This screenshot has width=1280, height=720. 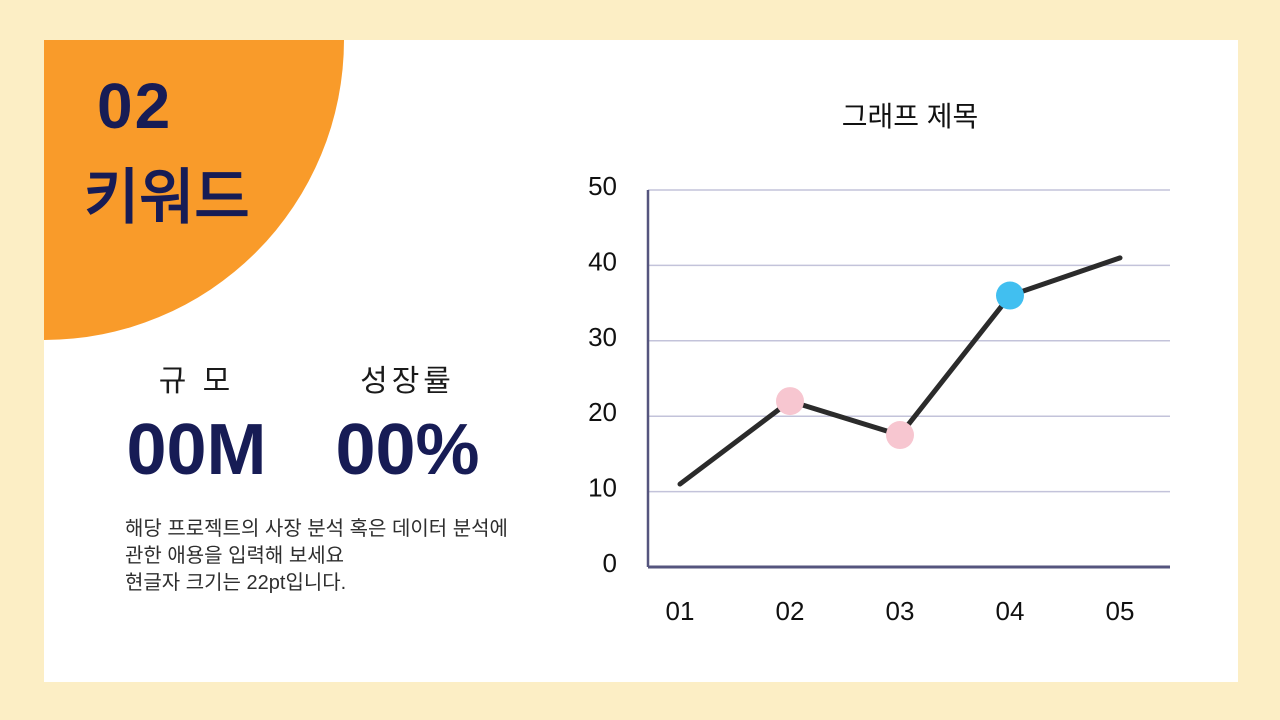 I want to click on svg-text: 04, so click(x=1010, y=611).